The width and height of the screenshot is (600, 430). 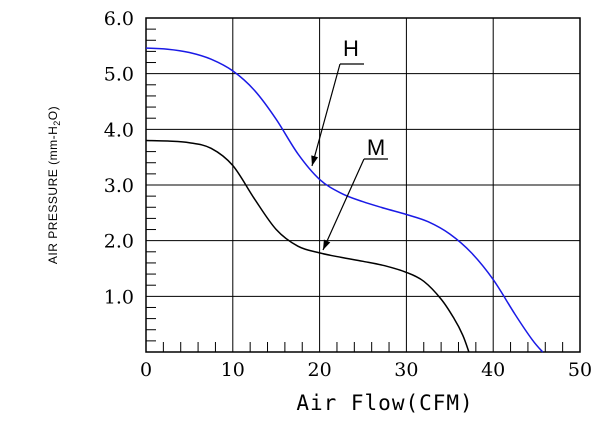 I want to click on x-tick-label-1: 10, so click(x=233, y=370).